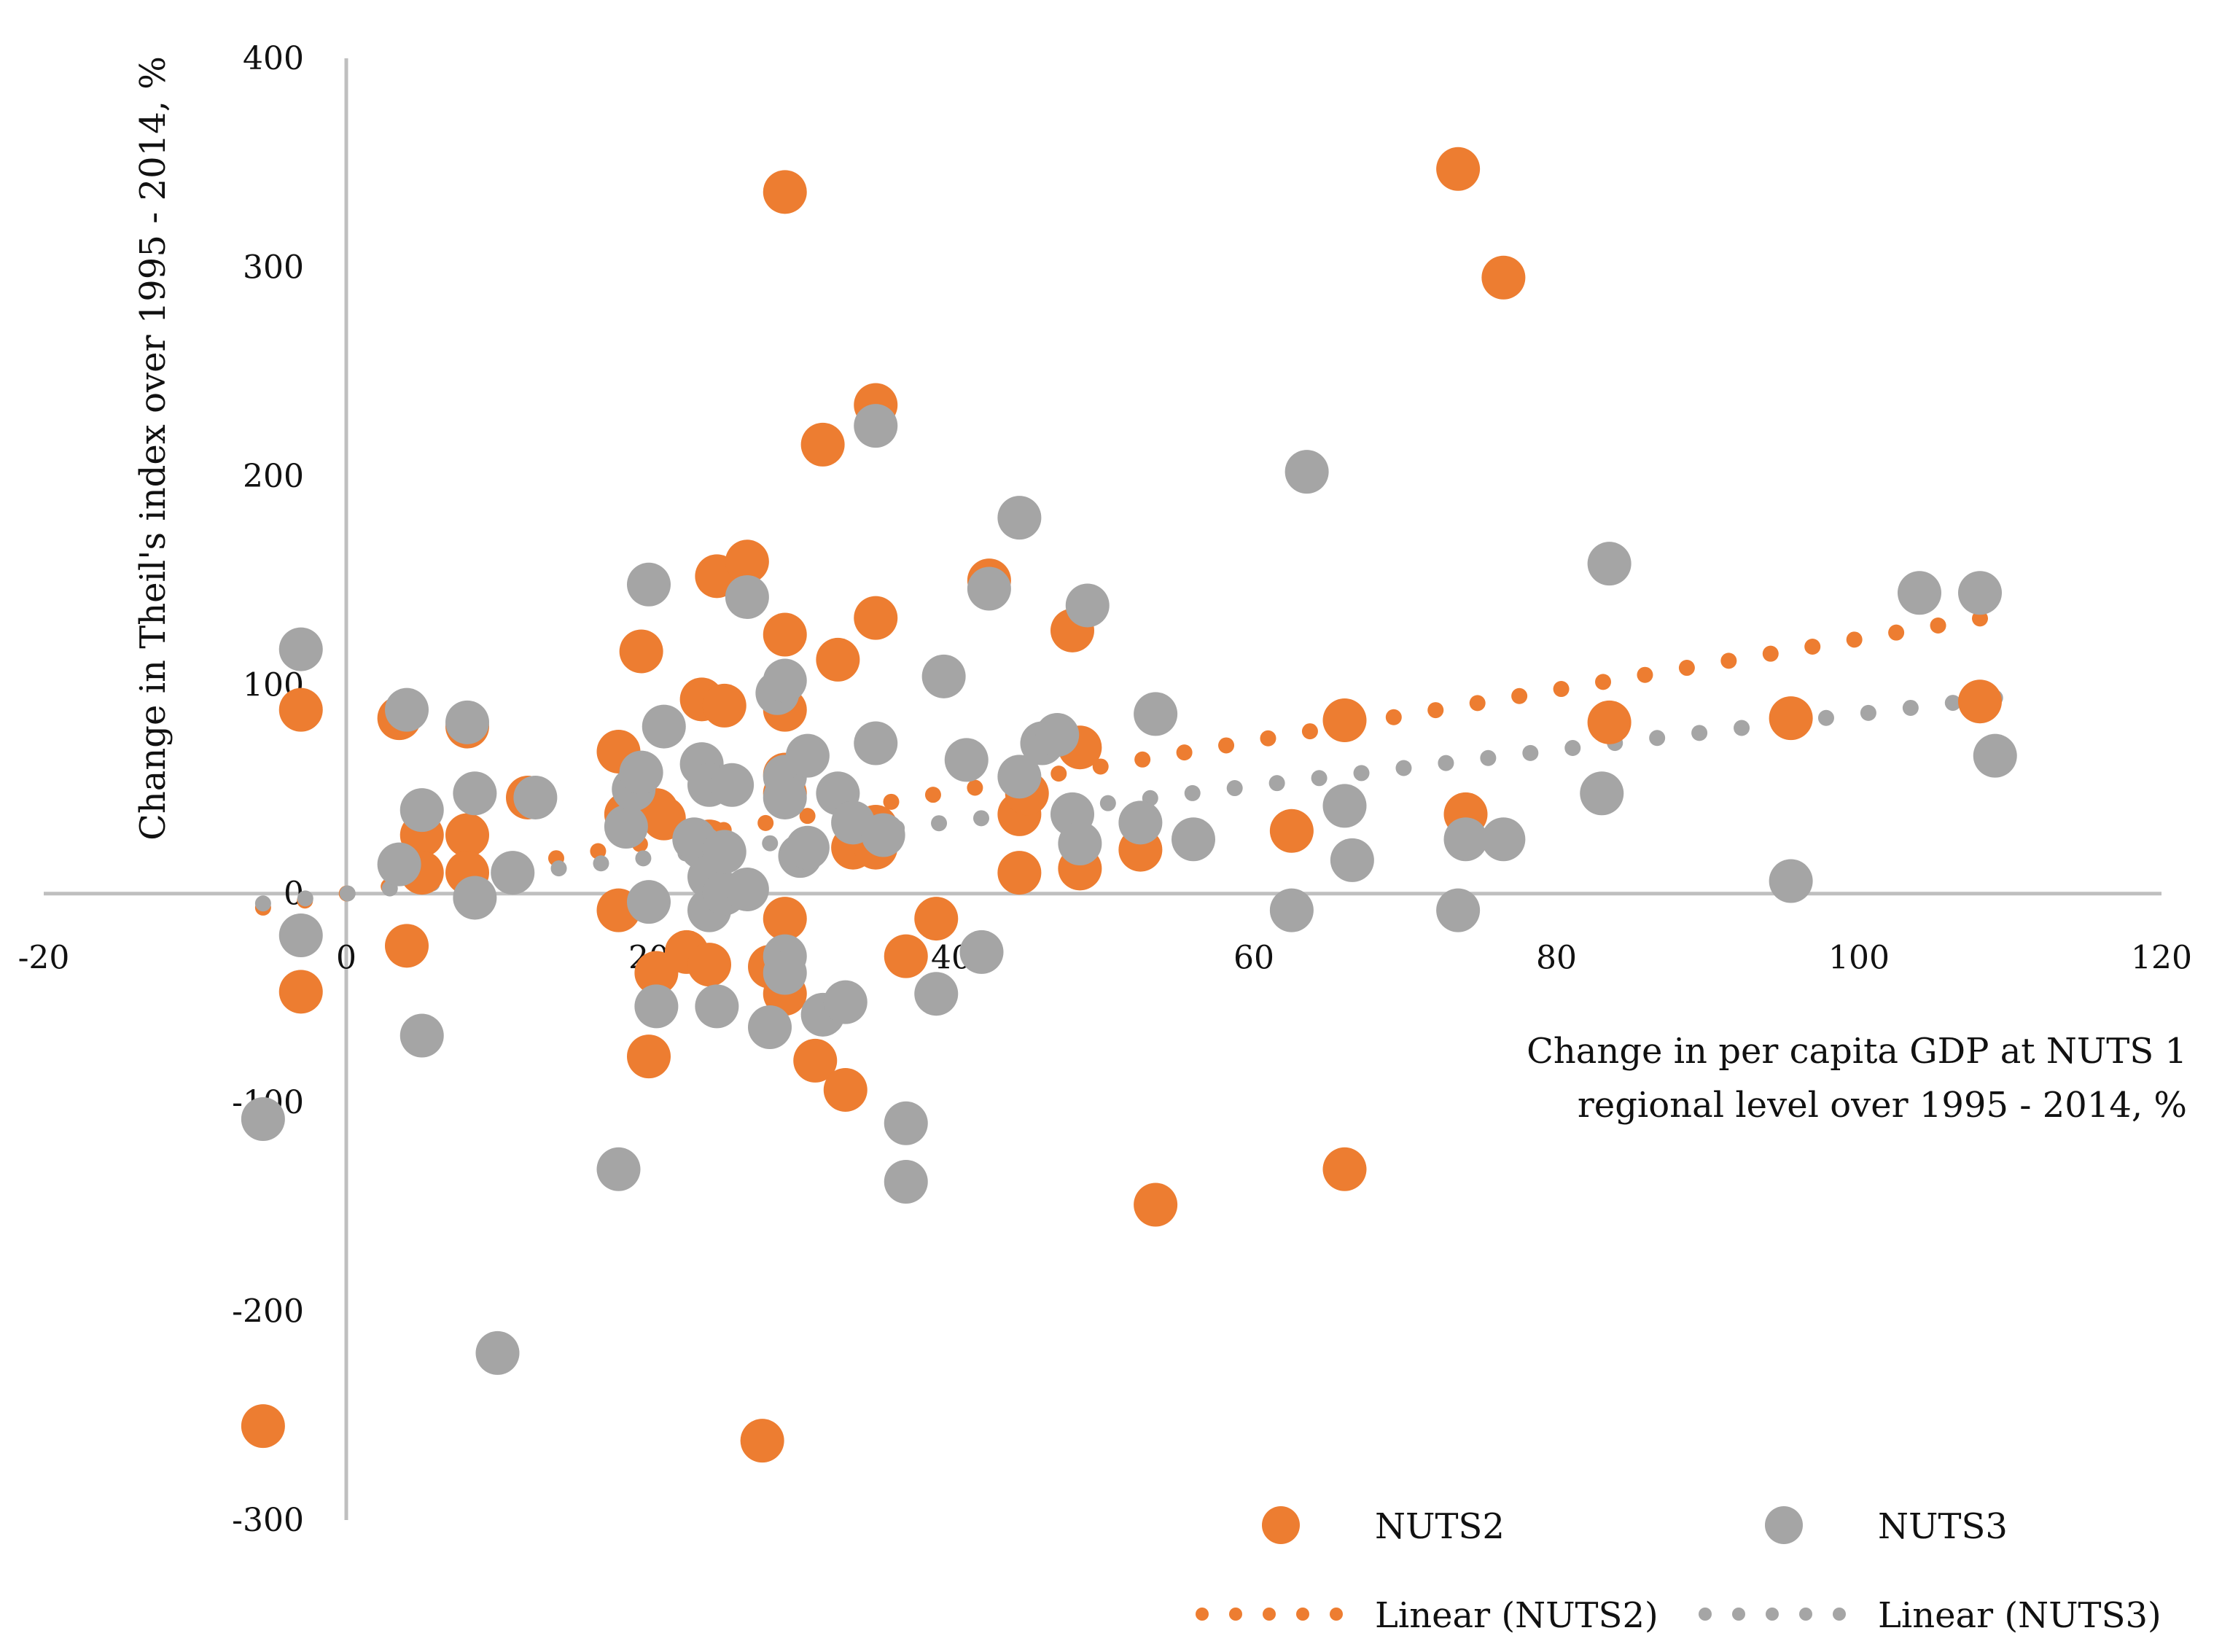 This screenshot has height=1652, width=2222. Describe the element at coordinates (268, 789) in the screenshot. I see `y-tick-labels: -300-200-1000100200300400` at that location.